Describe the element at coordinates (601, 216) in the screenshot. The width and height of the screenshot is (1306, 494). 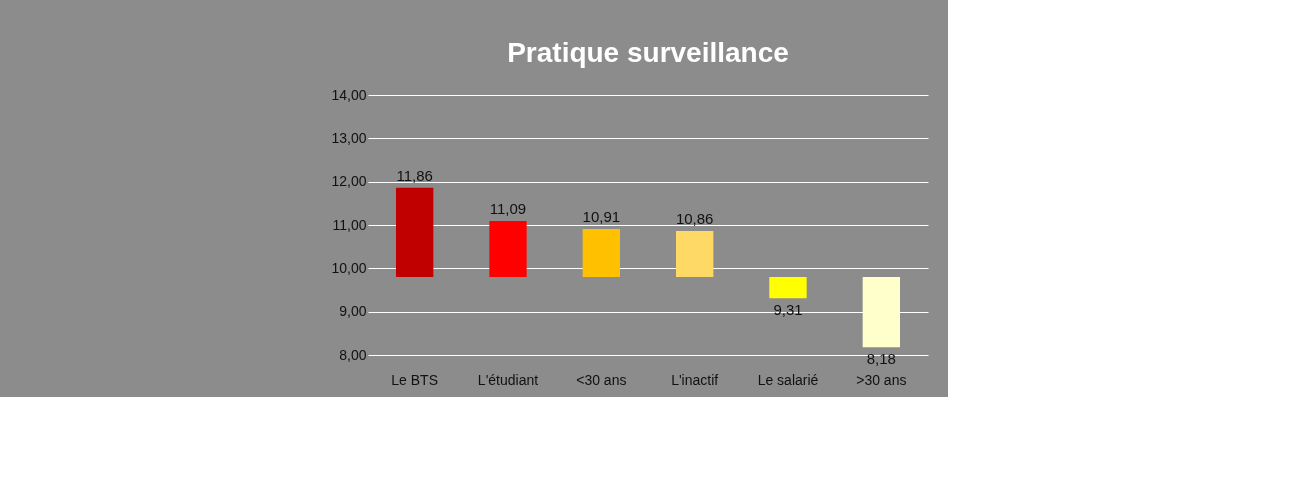
I see `data-label: 10,91` at that location.